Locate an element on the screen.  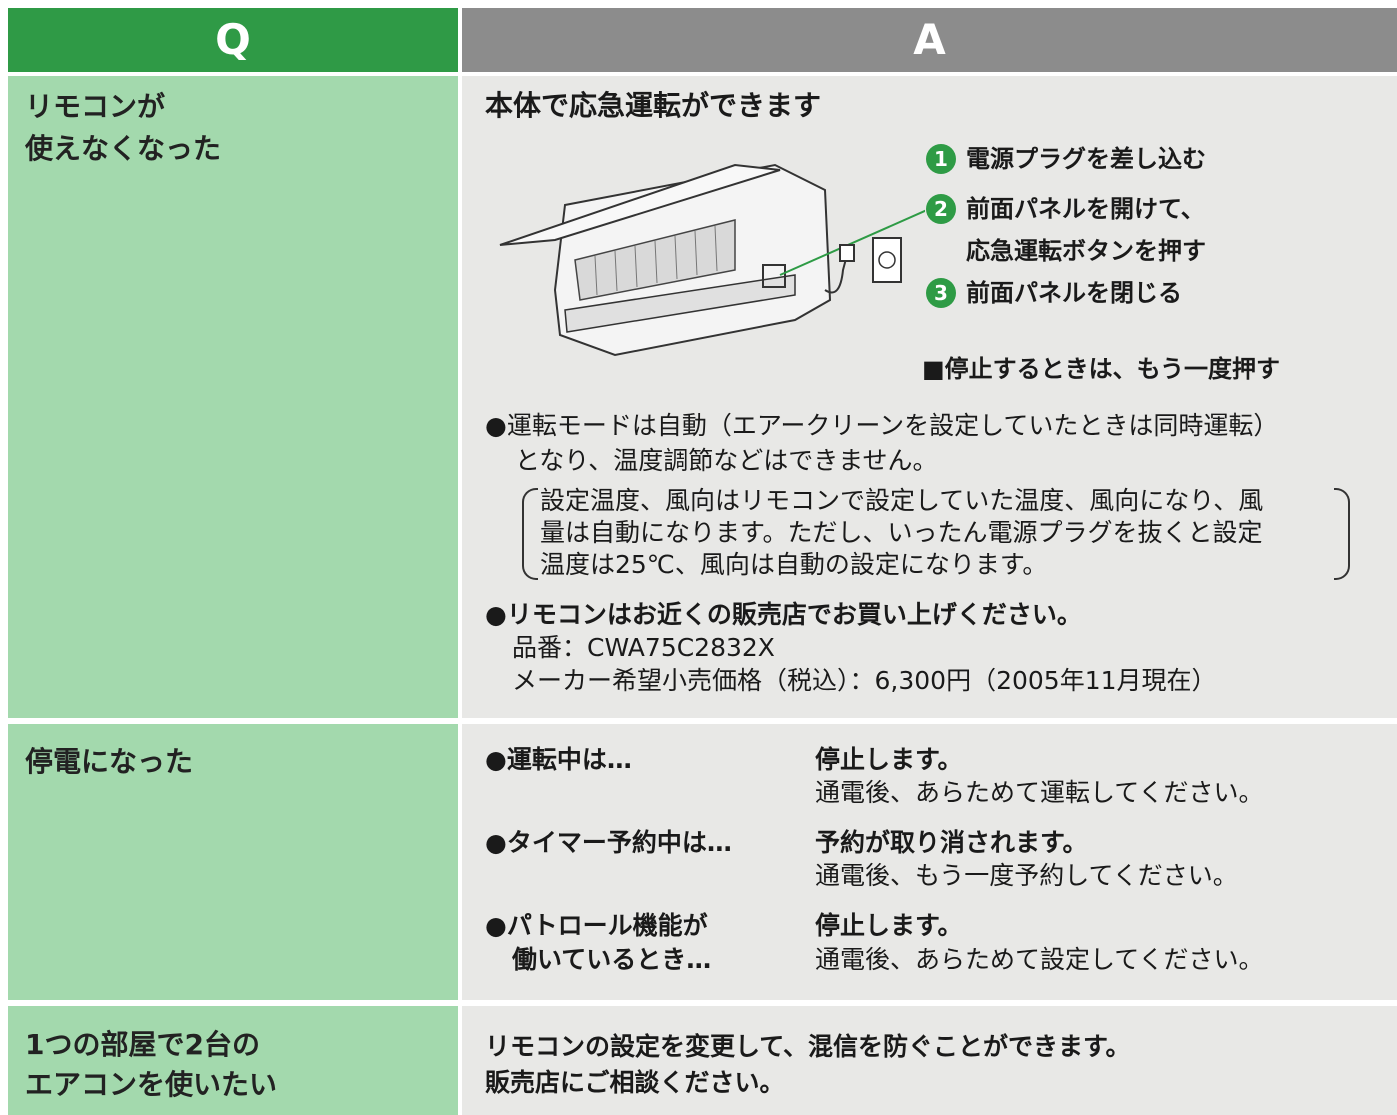
answer-line: リモコンの設定を変更して、混信を防ぐことができます。 is located at coordinates (808, 1046).